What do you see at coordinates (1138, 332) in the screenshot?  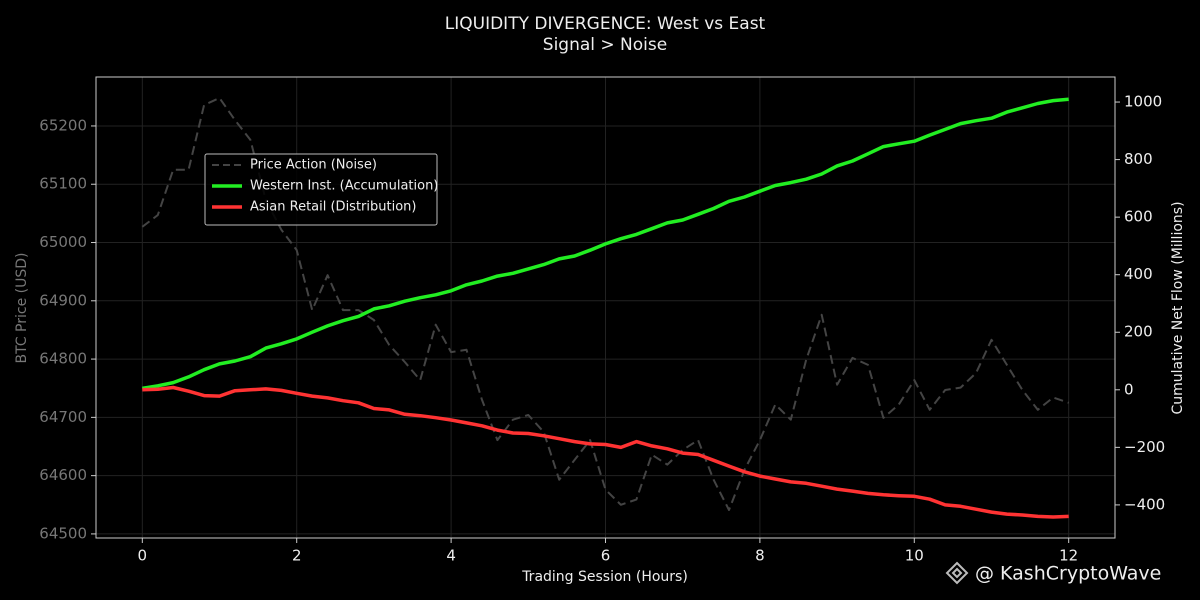 I see `y2-tick-label: 200` at bounding box center [1138, 332].